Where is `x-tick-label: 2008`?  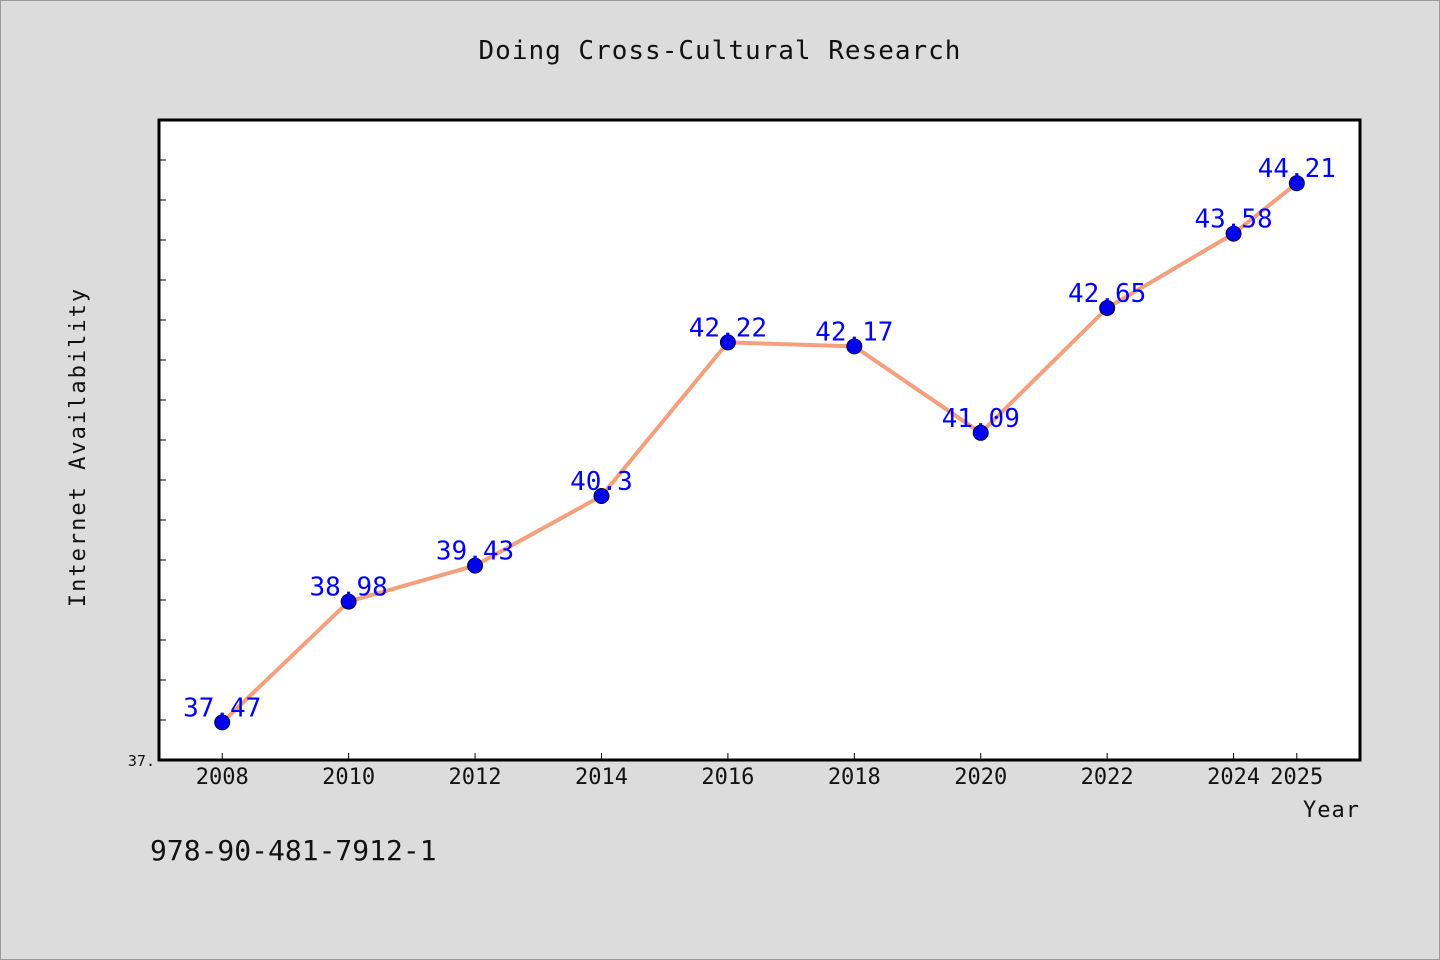 x-tick-label: 2008 is located at coordinates (222, 777).